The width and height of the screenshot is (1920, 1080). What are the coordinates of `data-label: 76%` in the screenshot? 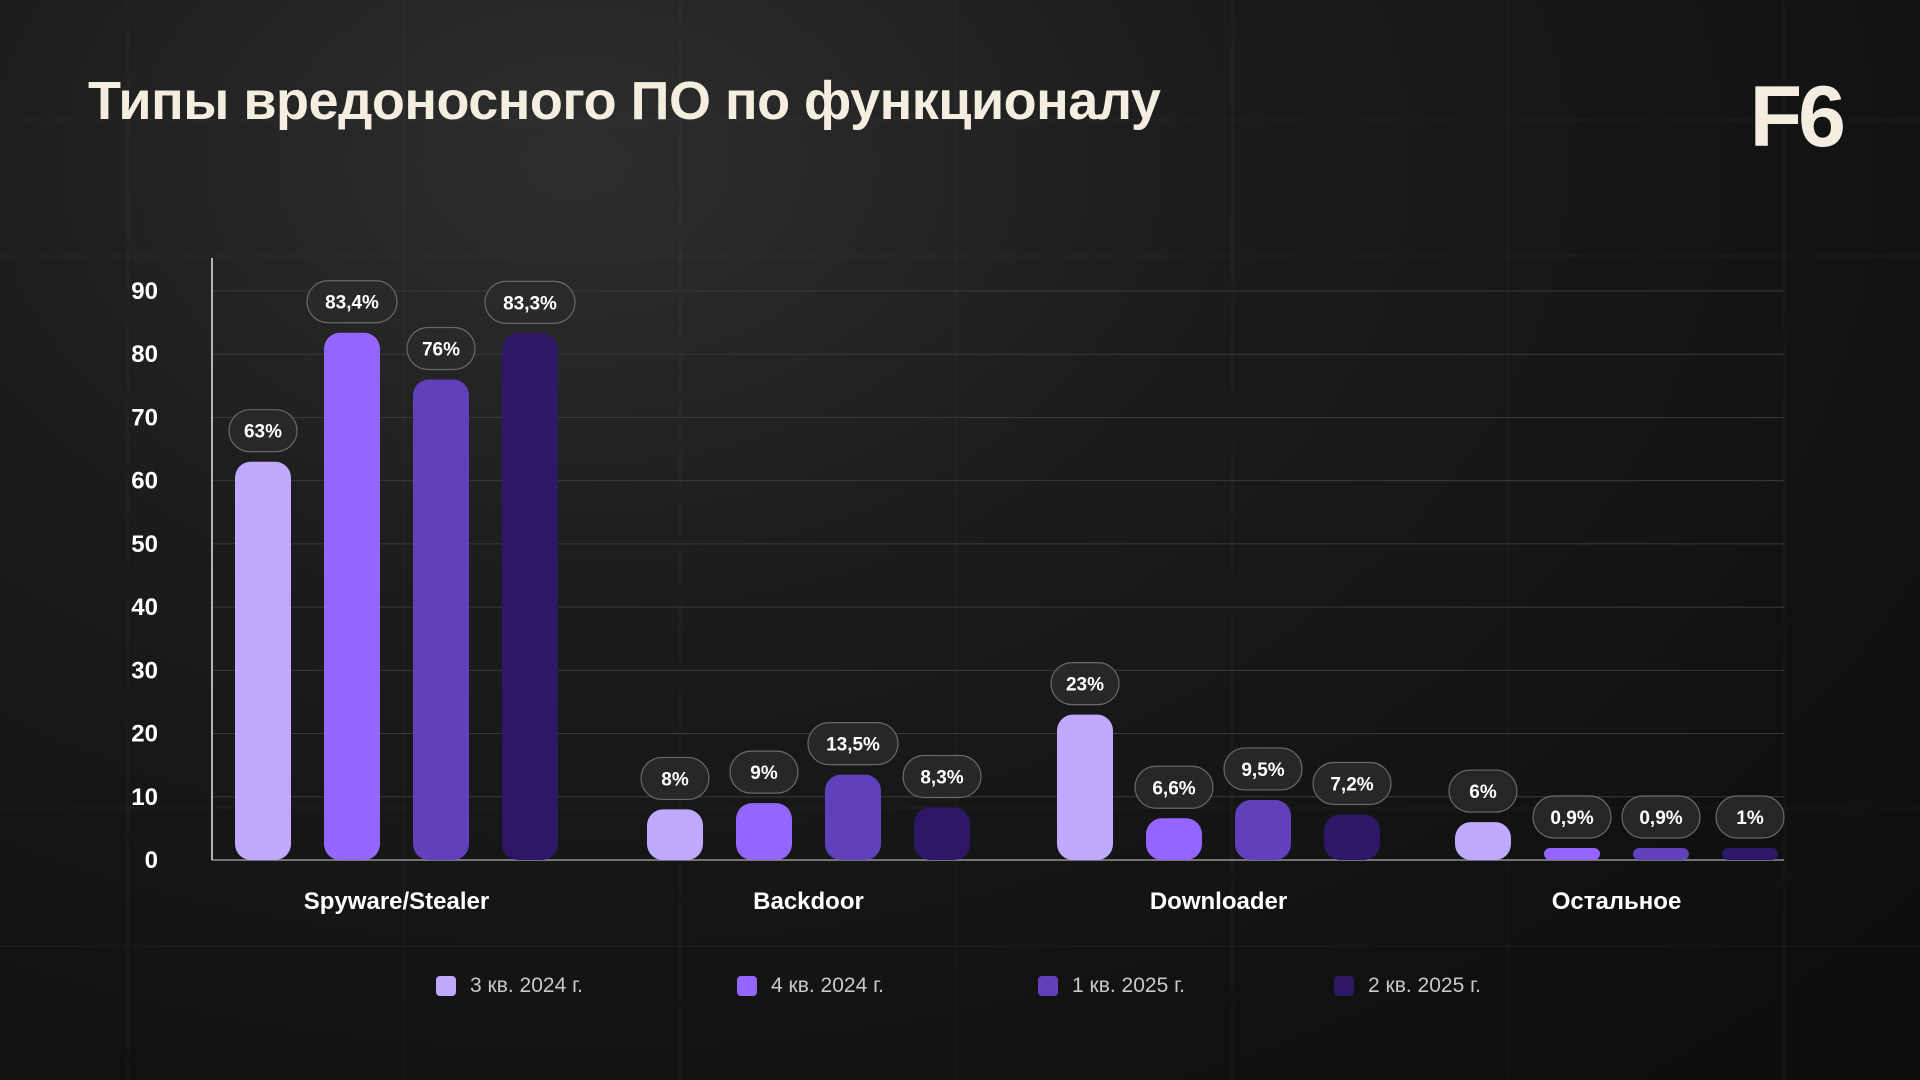 It's located at (441, 350).